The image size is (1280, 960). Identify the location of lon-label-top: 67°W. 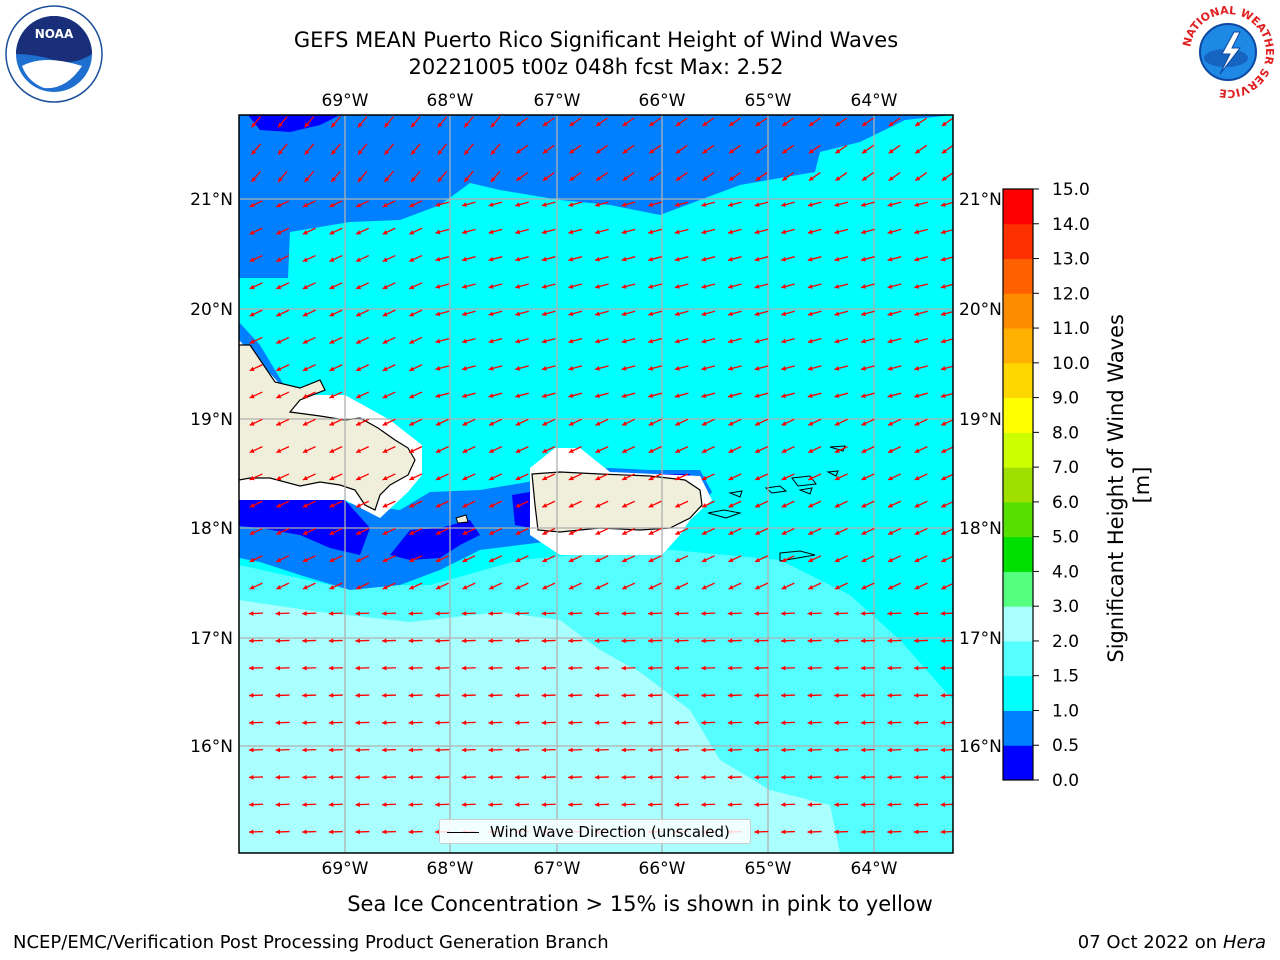
(557, 101).